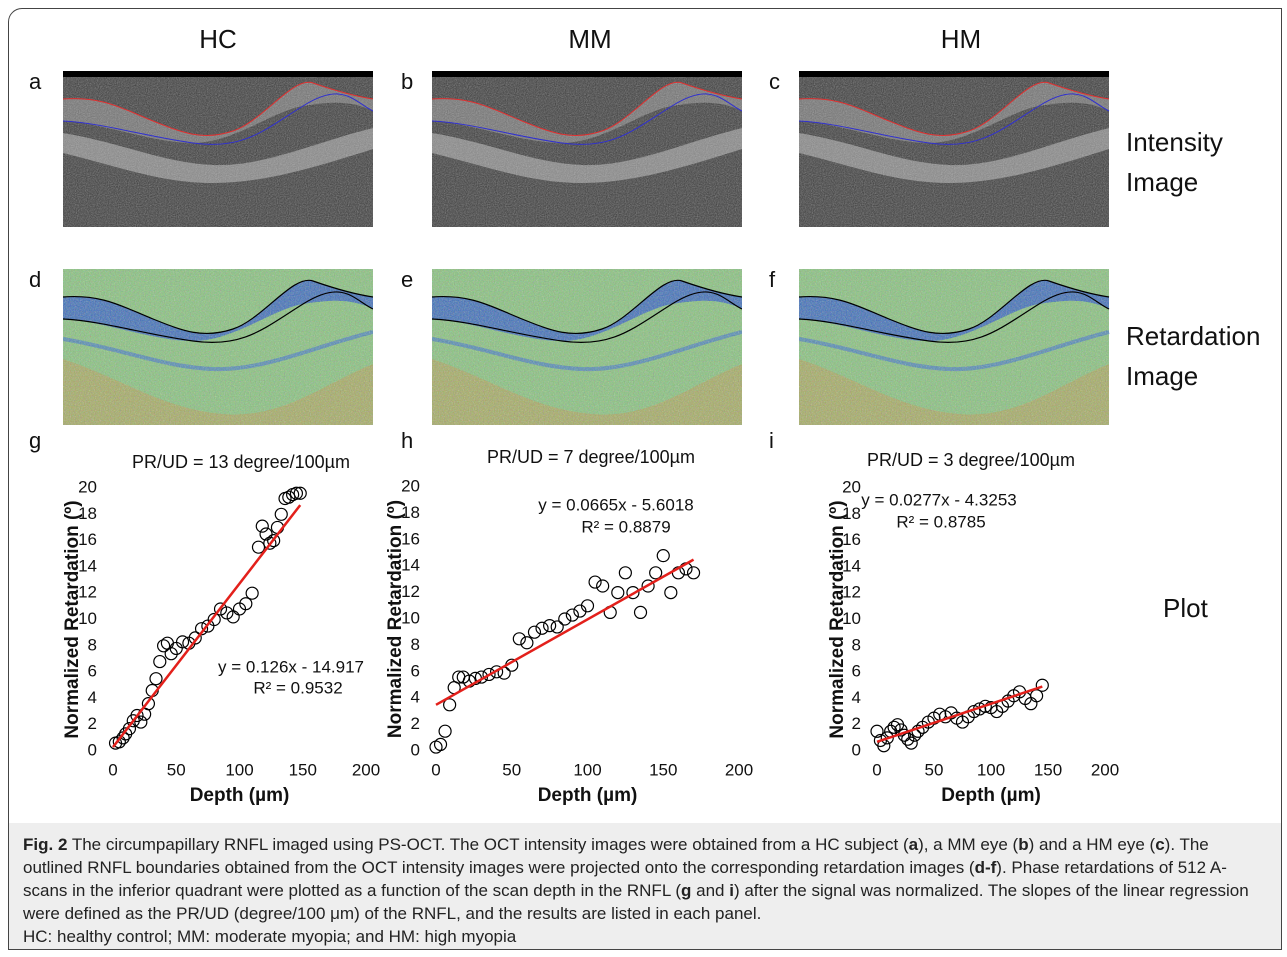 This screenshot has height=957, width=1287. Describe the element at coordinates (410, 591) in the screenshot. I see `y-tick-label: 12` at that location.